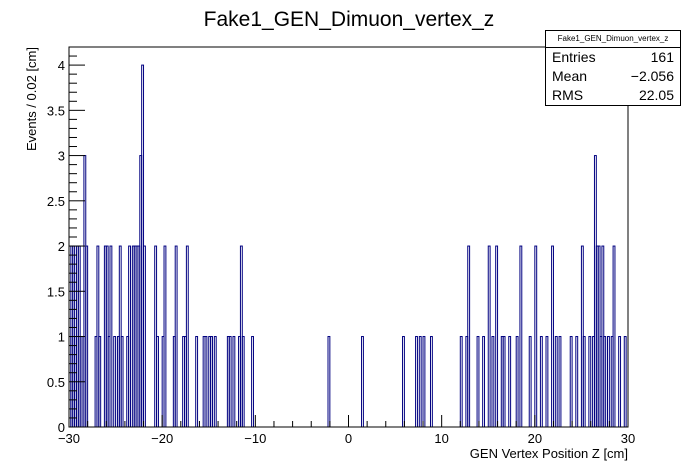  What do you see at coordinates (162, 438) in the screenshot?
I see `x-tick-label: −20` at bounding box center [162, 438].